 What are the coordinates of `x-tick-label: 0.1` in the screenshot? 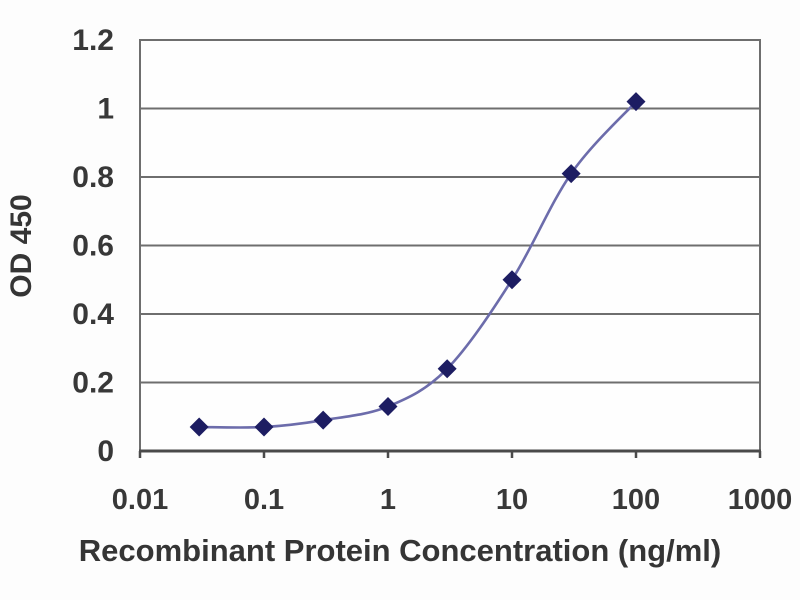 It's located at (264, 500).